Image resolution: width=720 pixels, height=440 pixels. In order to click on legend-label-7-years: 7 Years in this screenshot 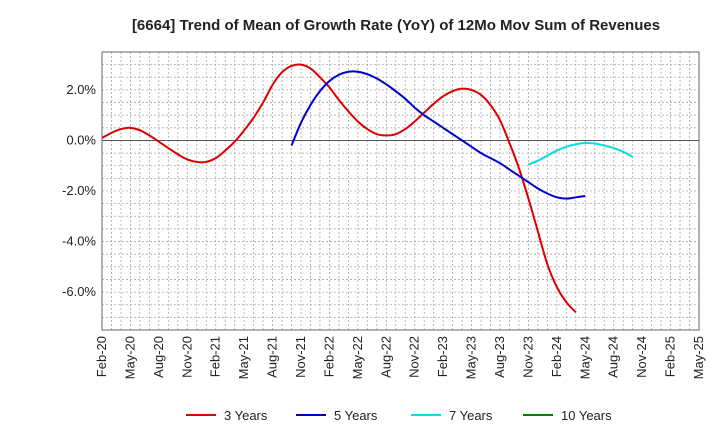, I will do `click(471, 415)`.